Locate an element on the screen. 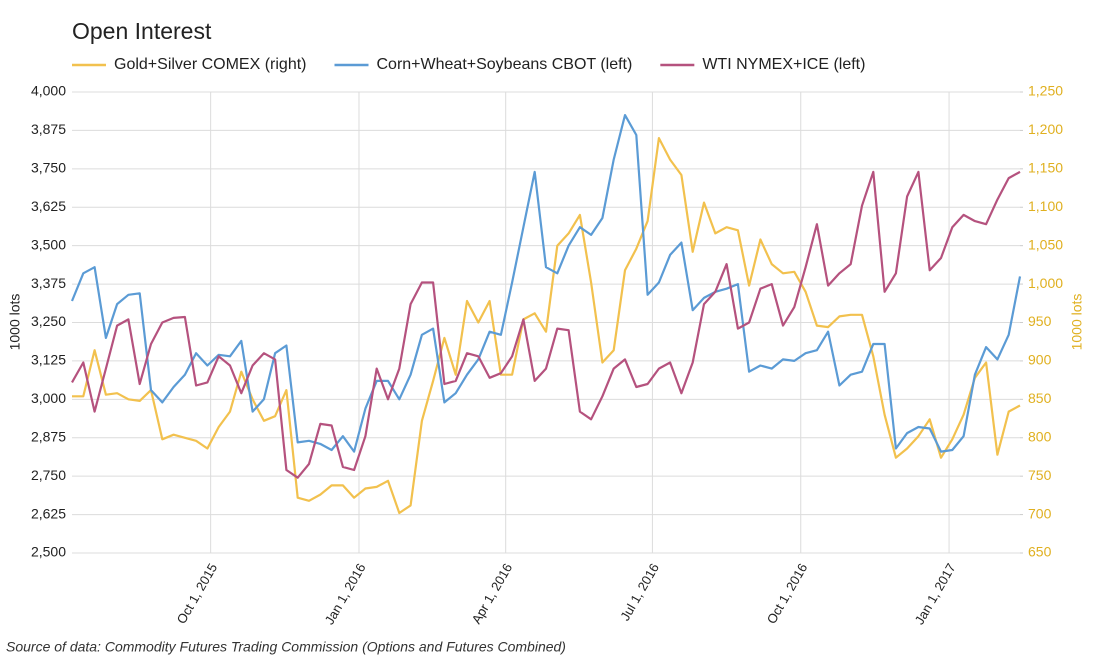 The image size is (1093, 660). x-tick-label: Jan 1, 2017 is located at coordinates (935, 594).